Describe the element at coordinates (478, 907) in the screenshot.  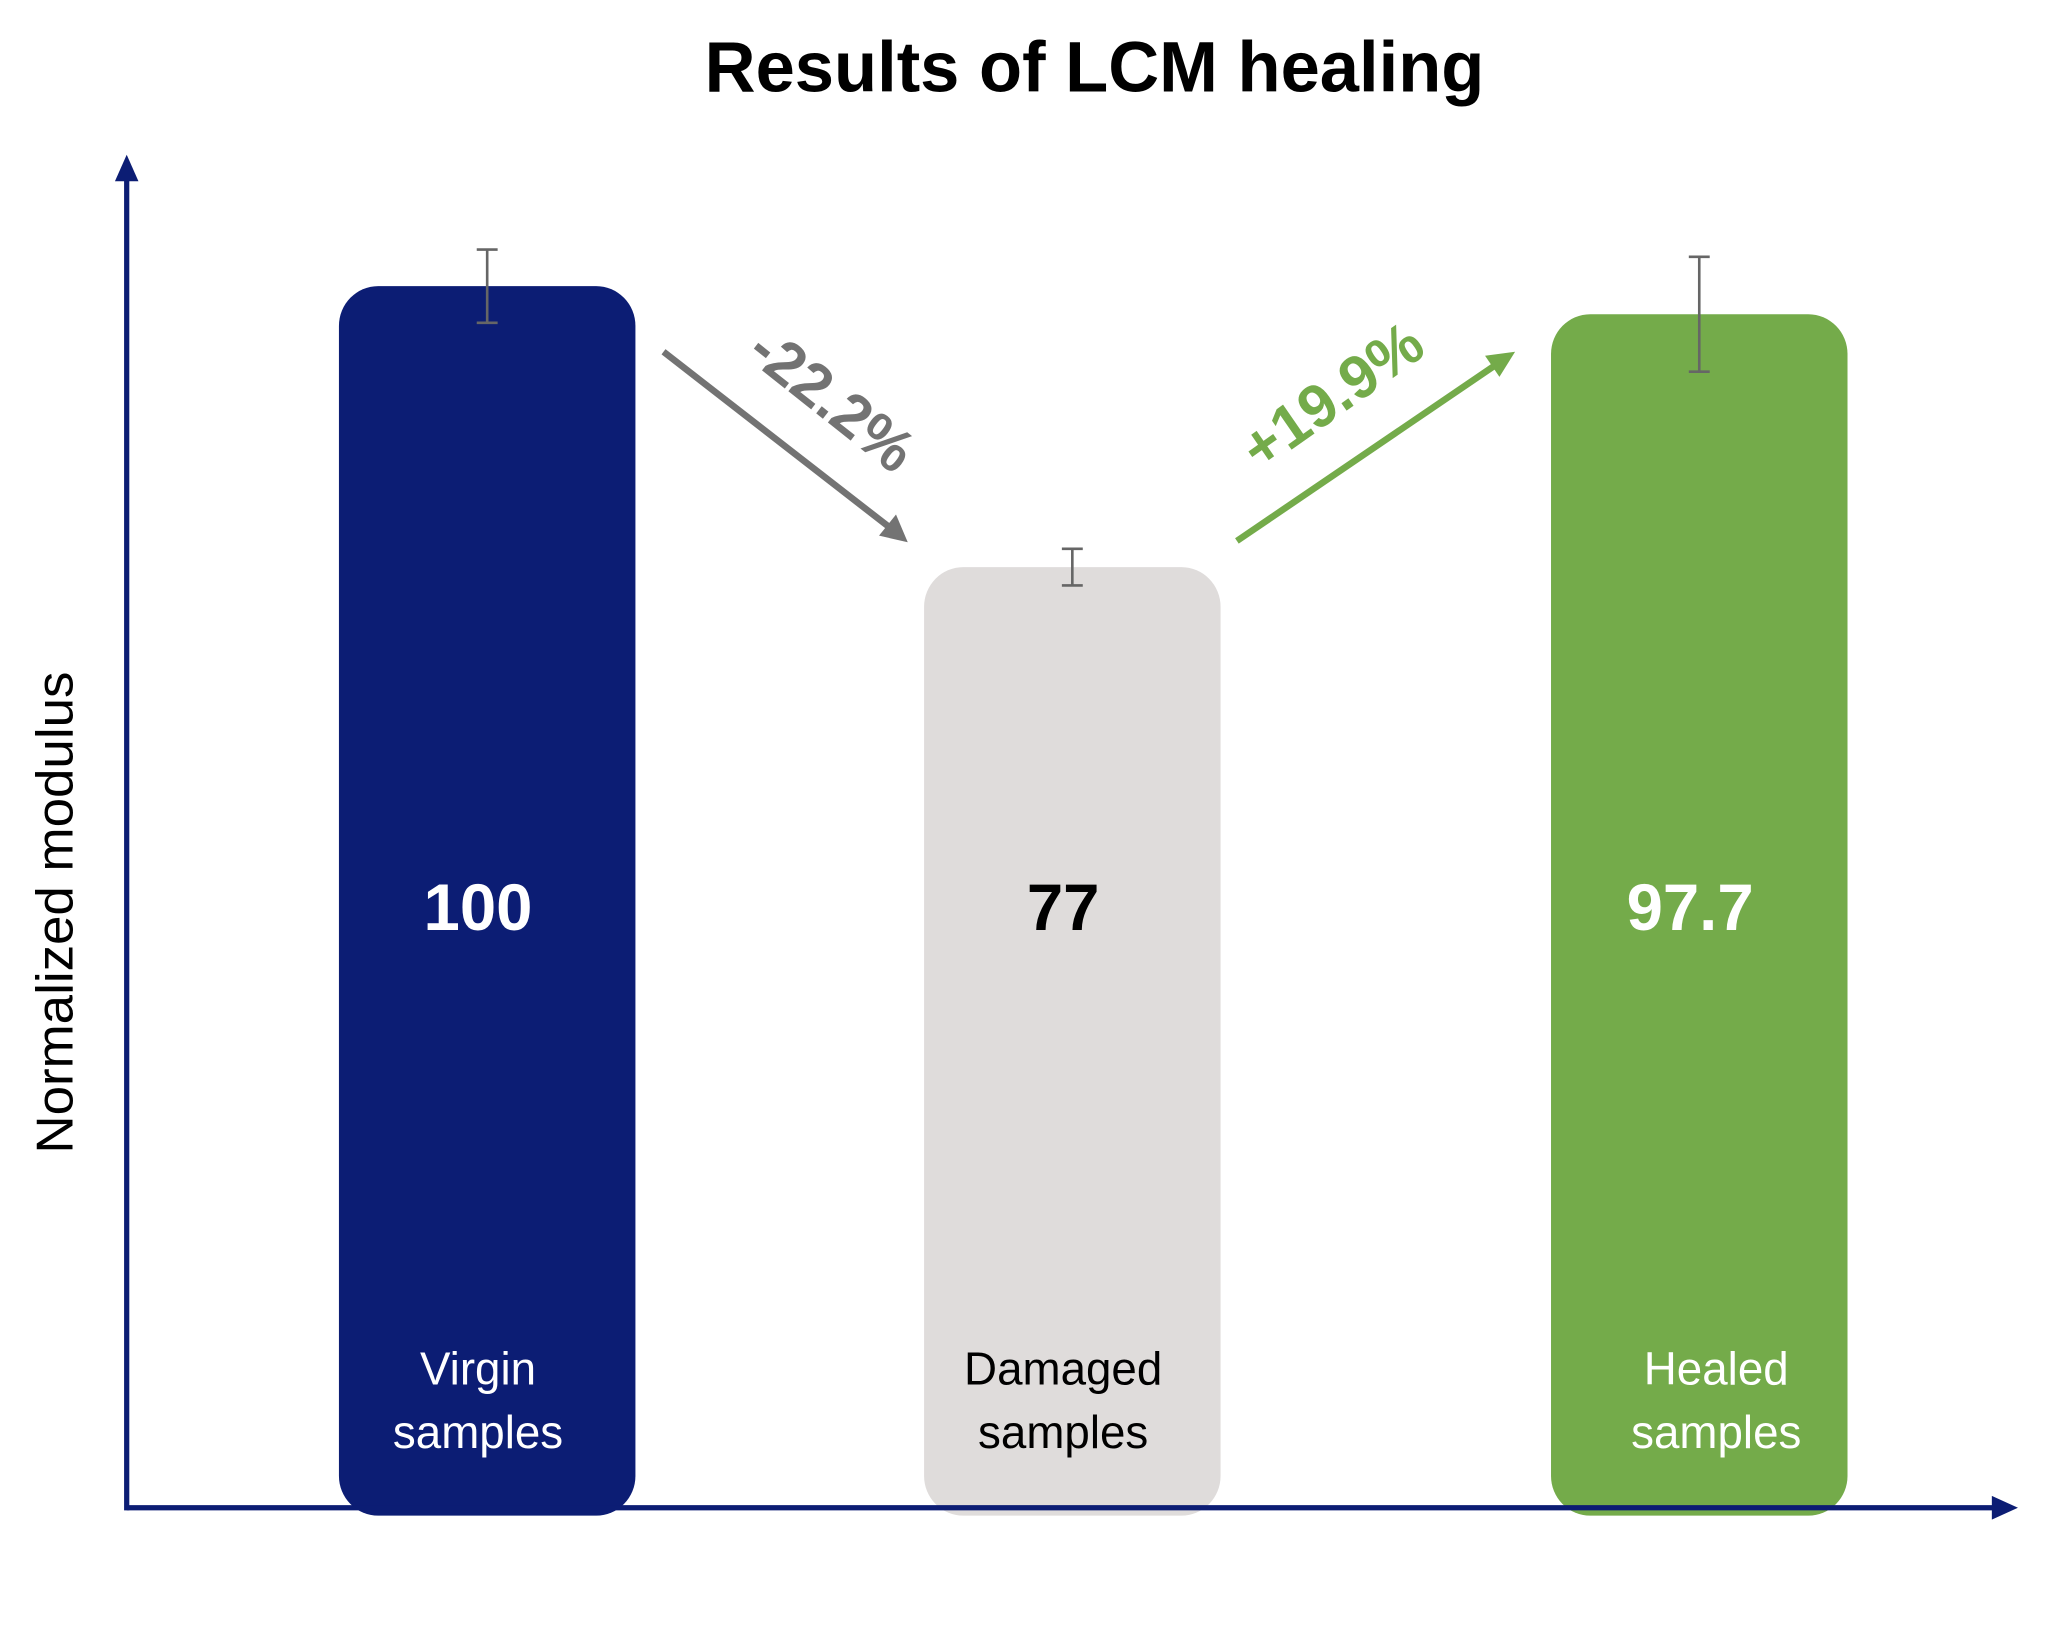
I see `value-label: 100` at that location.